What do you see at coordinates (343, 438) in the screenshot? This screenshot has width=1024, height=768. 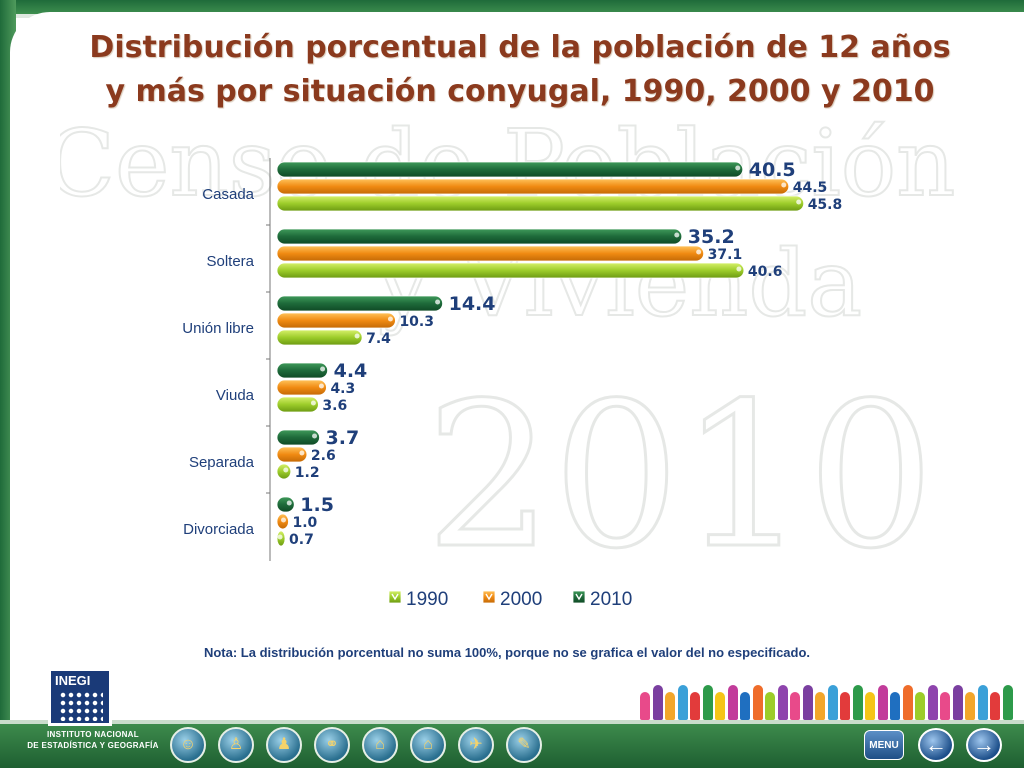 I see `data-label-2010: 3.7` at bounding box center [343, 438].